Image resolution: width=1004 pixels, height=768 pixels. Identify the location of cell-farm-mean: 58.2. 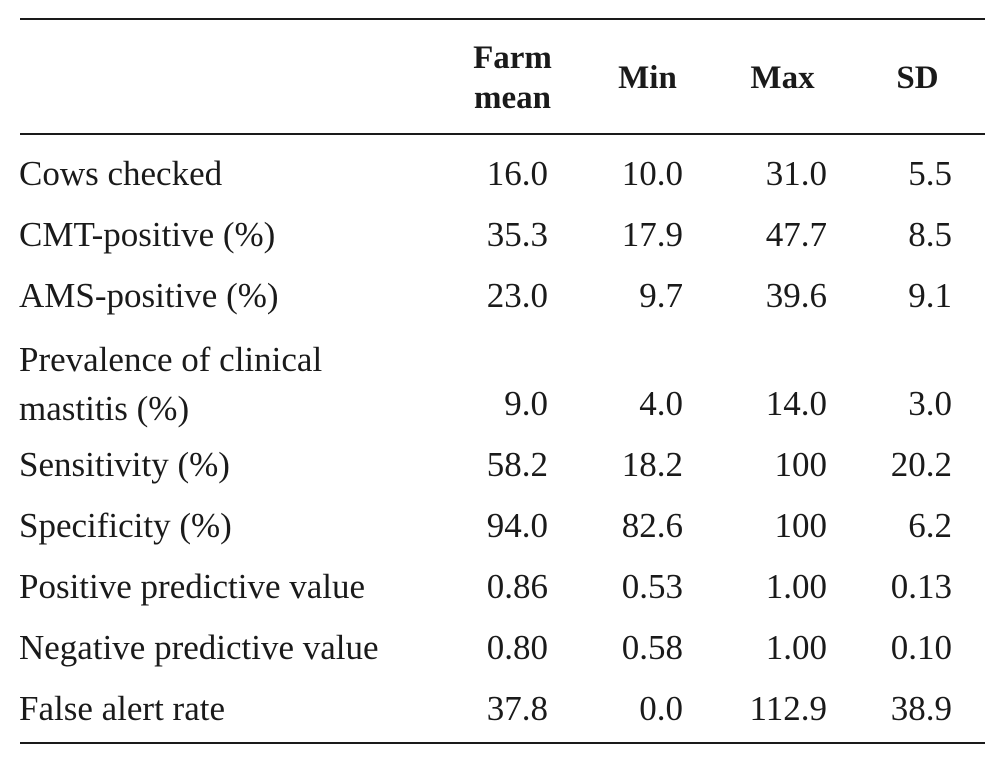
(517, 464).